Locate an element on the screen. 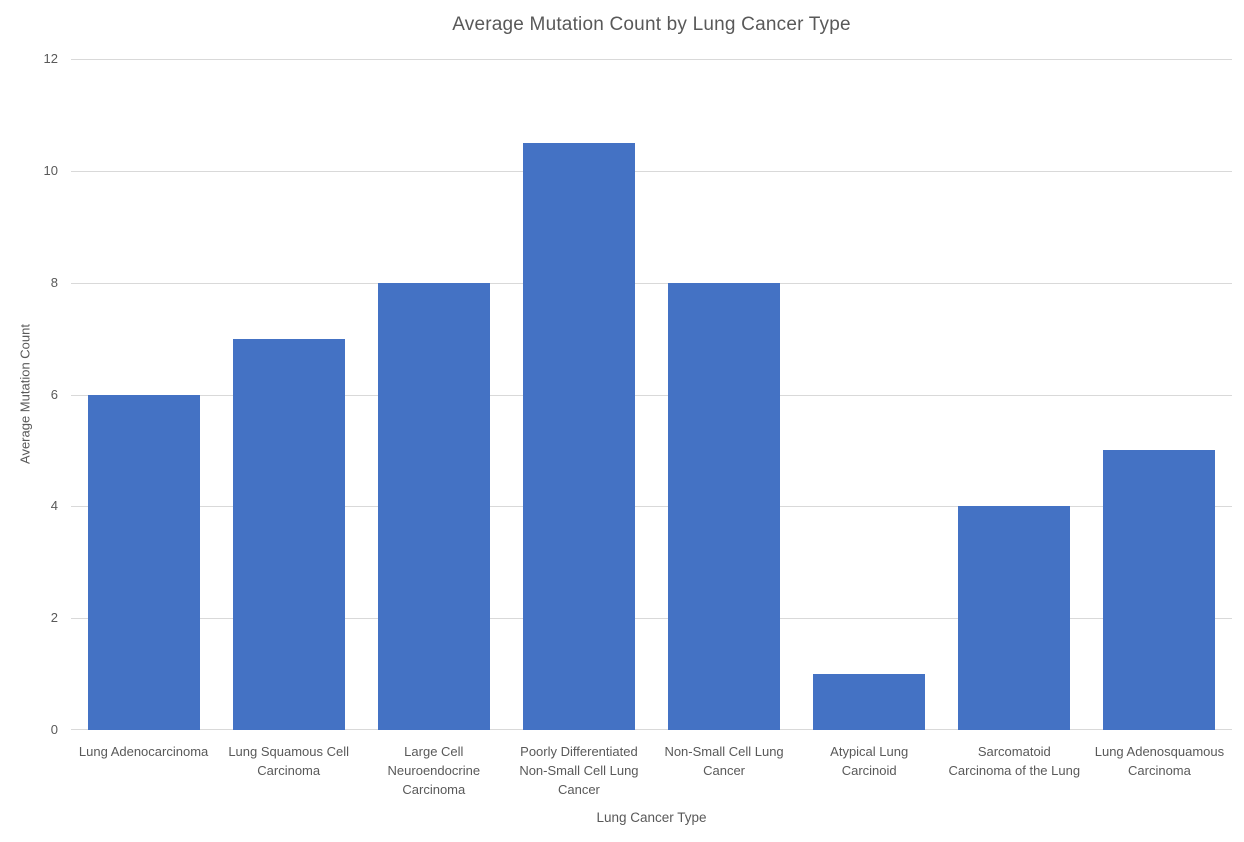 The width and height of the screenshot is (1244, 842). bar-non-small-cell-lung-cancer is located at coordinates (724, 506).